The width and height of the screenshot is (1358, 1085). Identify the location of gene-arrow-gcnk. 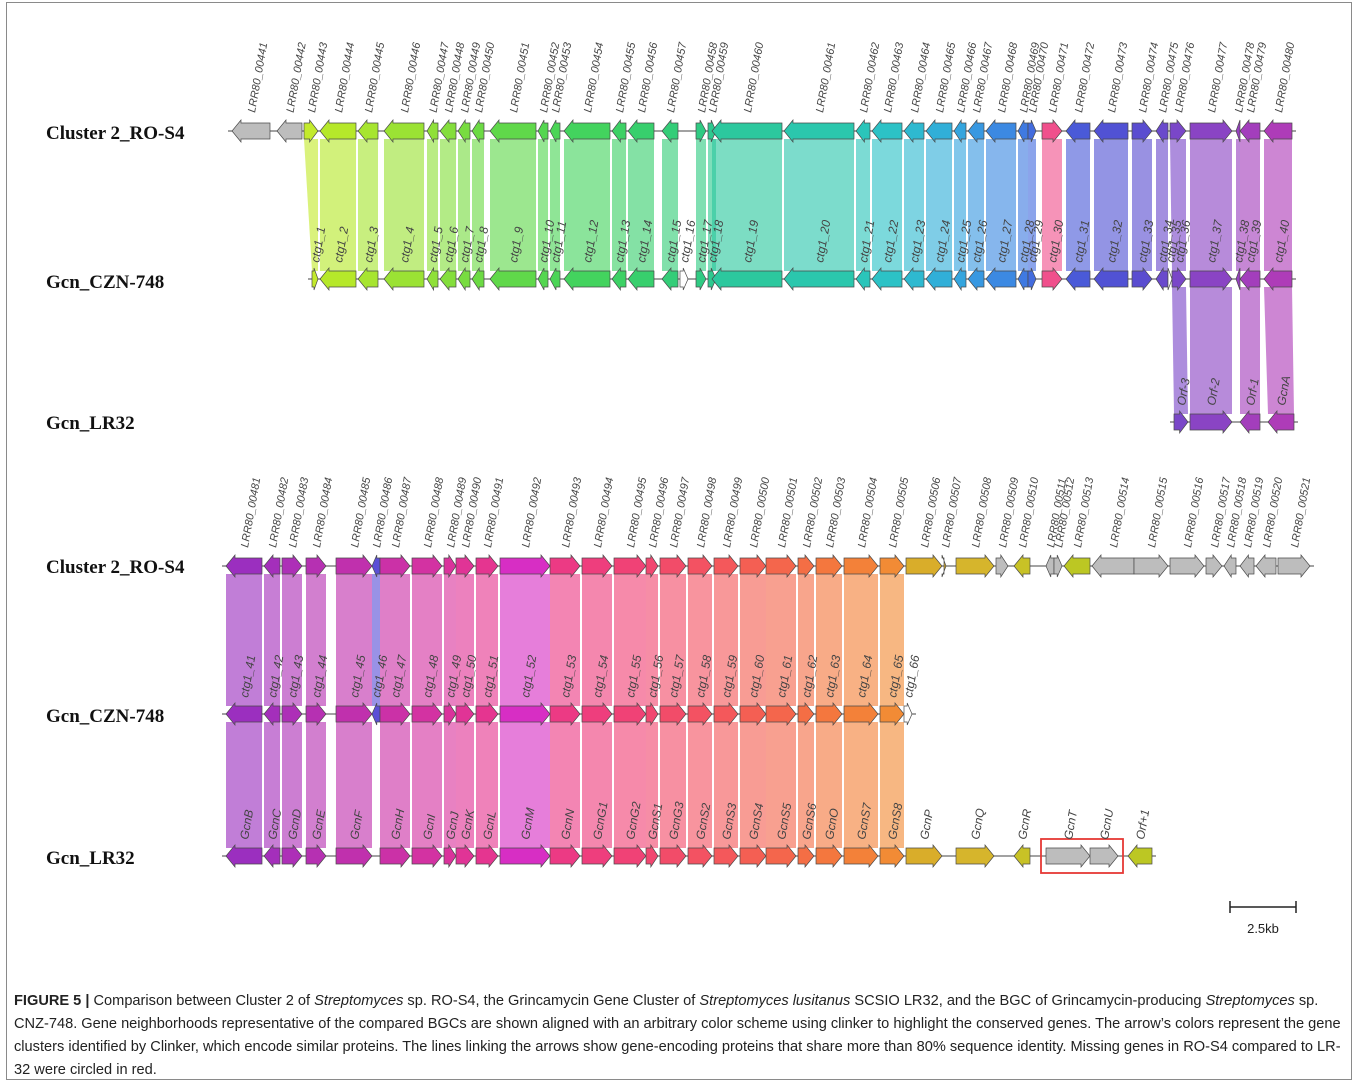
(465, 856).